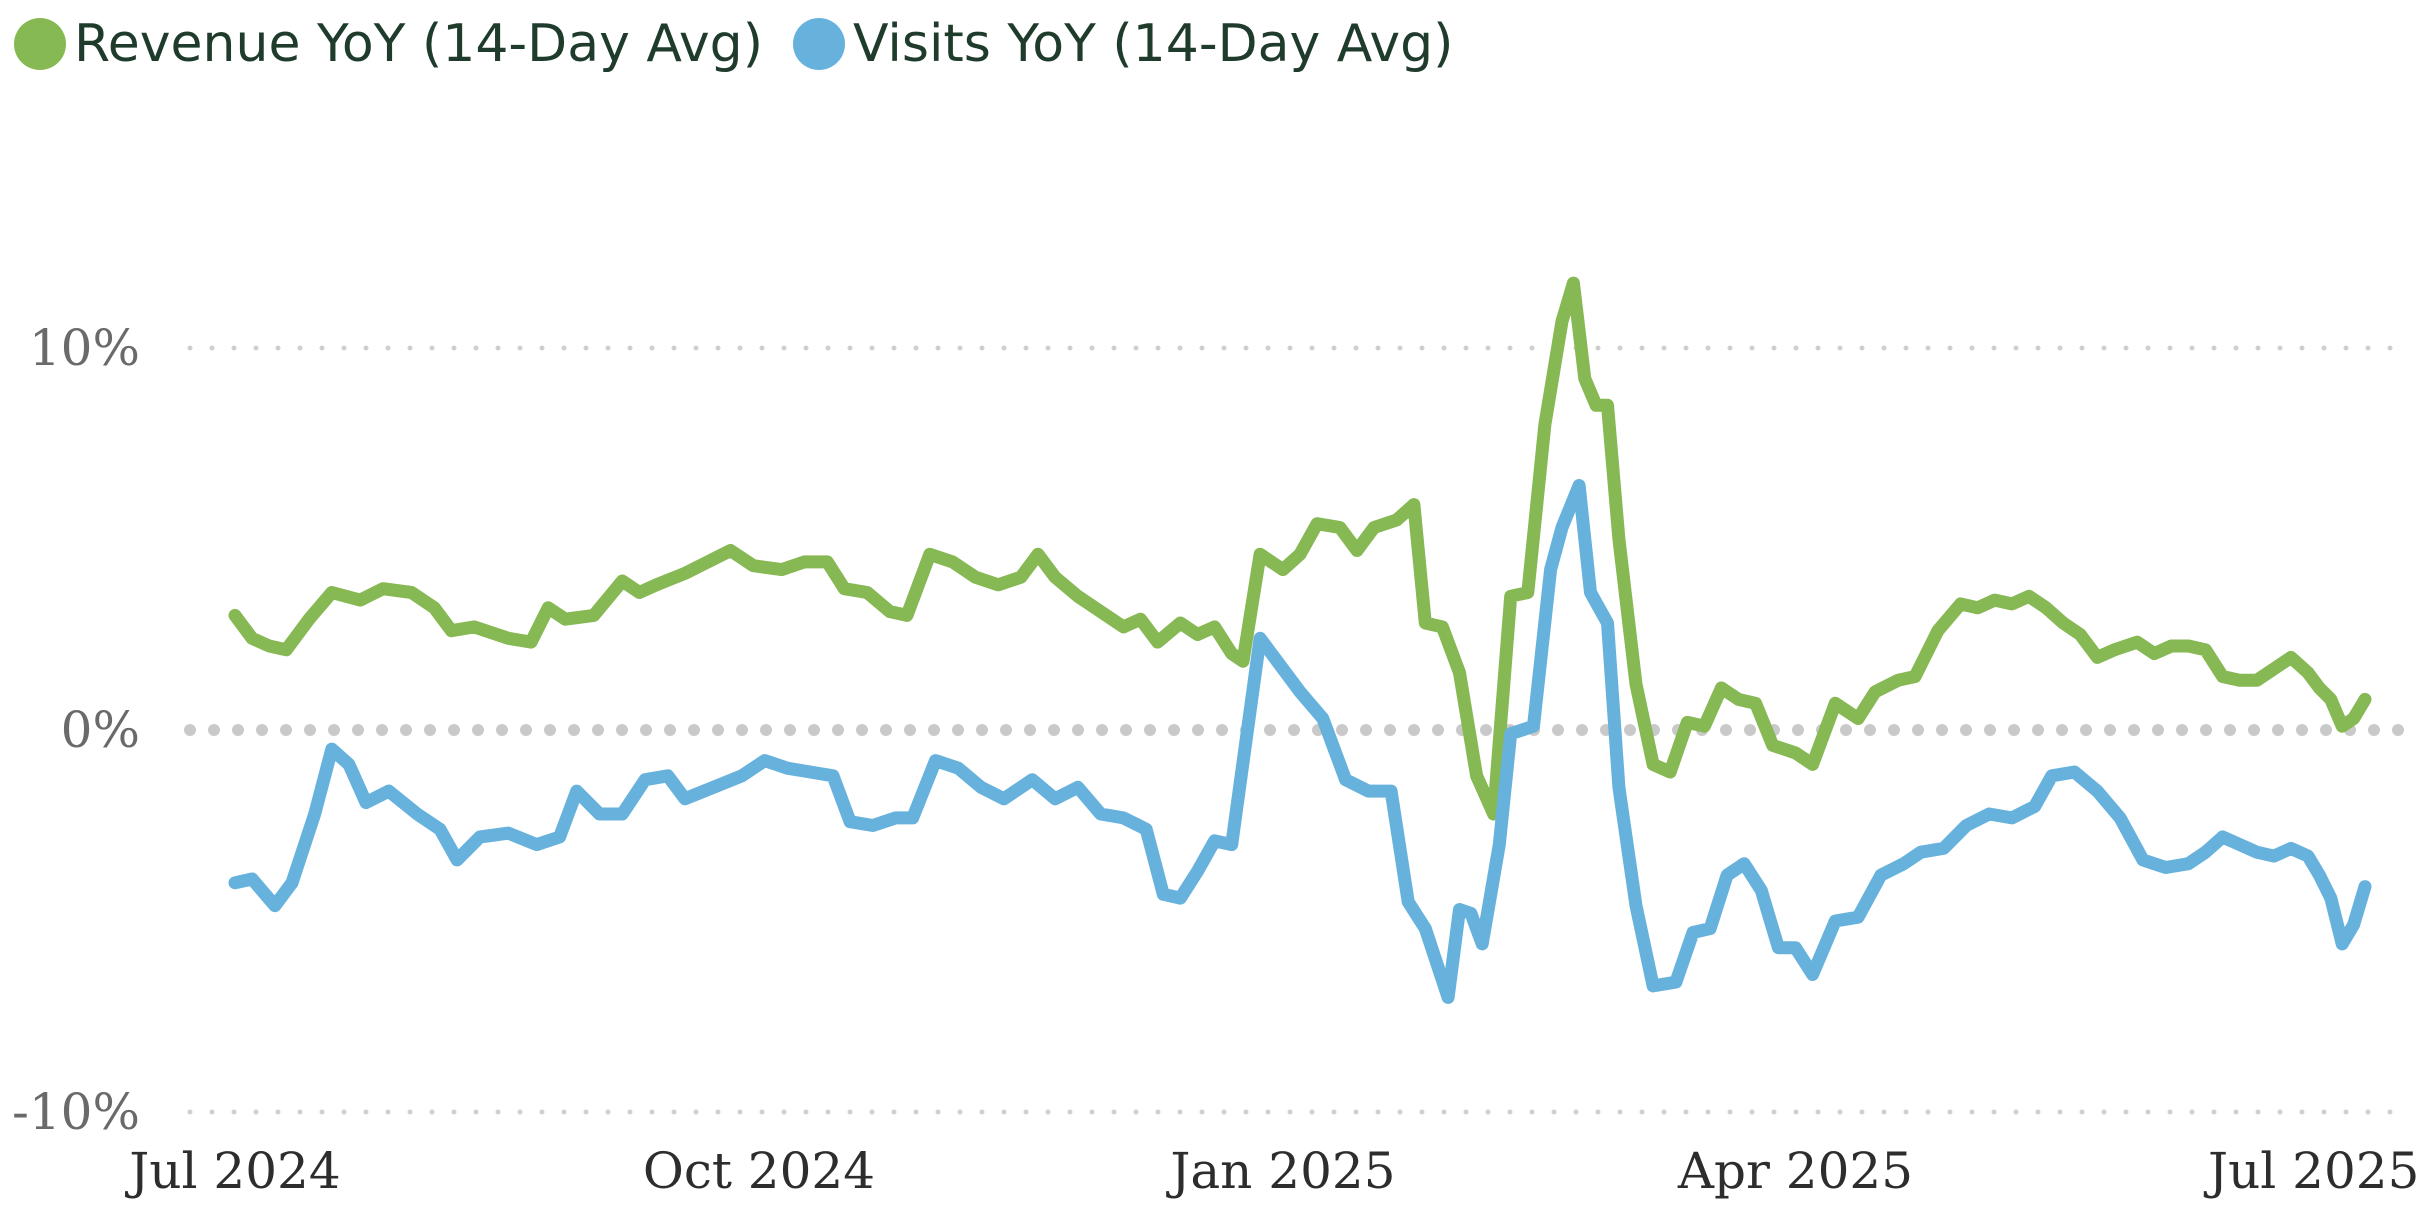  What do you see at coordinates (76, 1112) in the screenshot?
I see `y-tick-label-0: -10%` at bounding box center [76, 1112].